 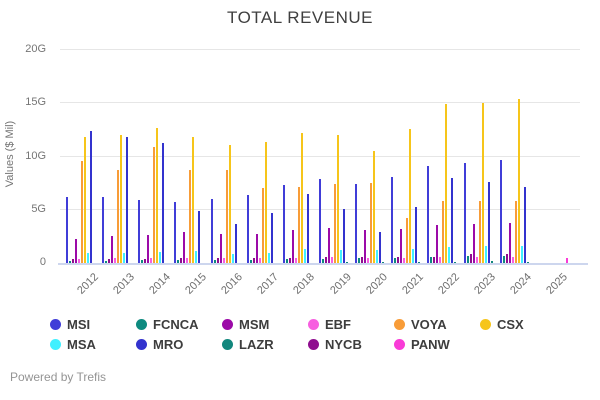 I want to click on legend-item-VOYA: VOYA, so click(x=437, y=324).